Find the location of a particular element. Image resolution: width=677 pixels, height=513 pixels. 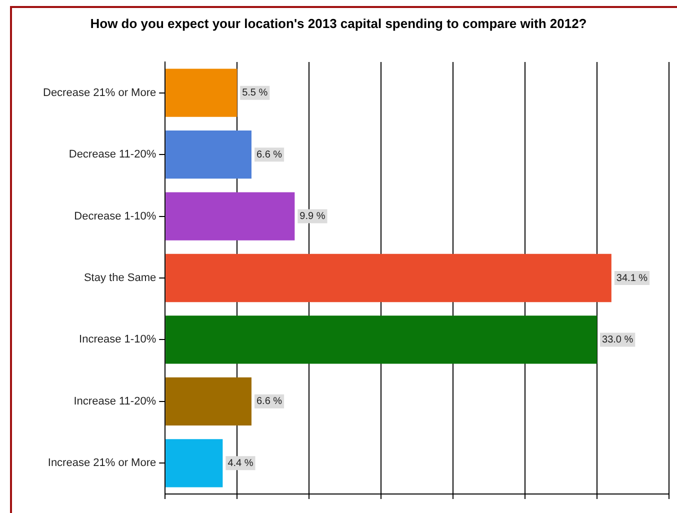

y-tick-label: Decrease 21% or More is located at coordinates (99, 92).